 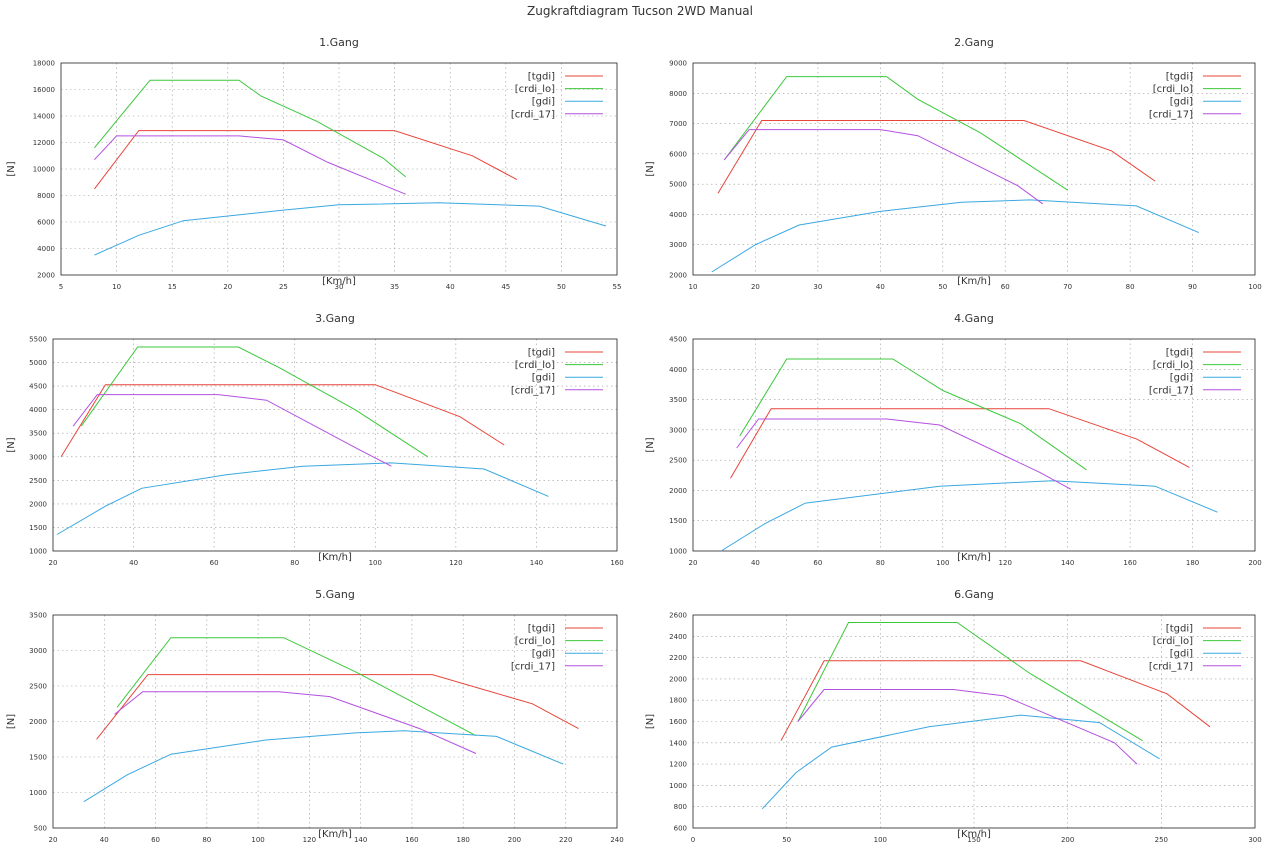 I want to click on y-tick-label: 18000, so click(x=44, y=64).